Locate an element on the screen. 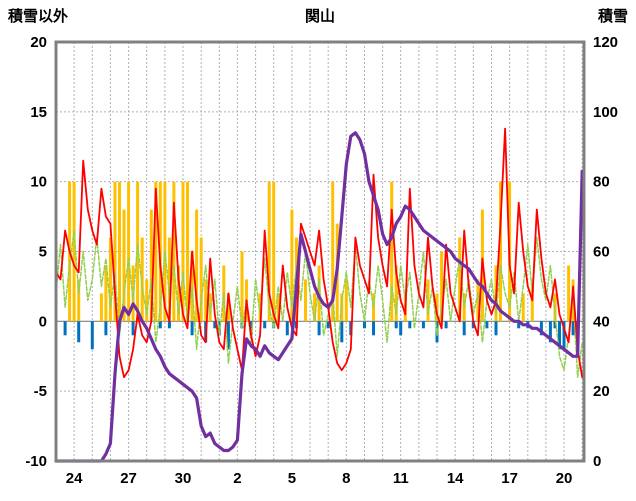 The width and height of the screenshot is (636, 501). x-tick-label: 27 is located at coordinates (128, 478).